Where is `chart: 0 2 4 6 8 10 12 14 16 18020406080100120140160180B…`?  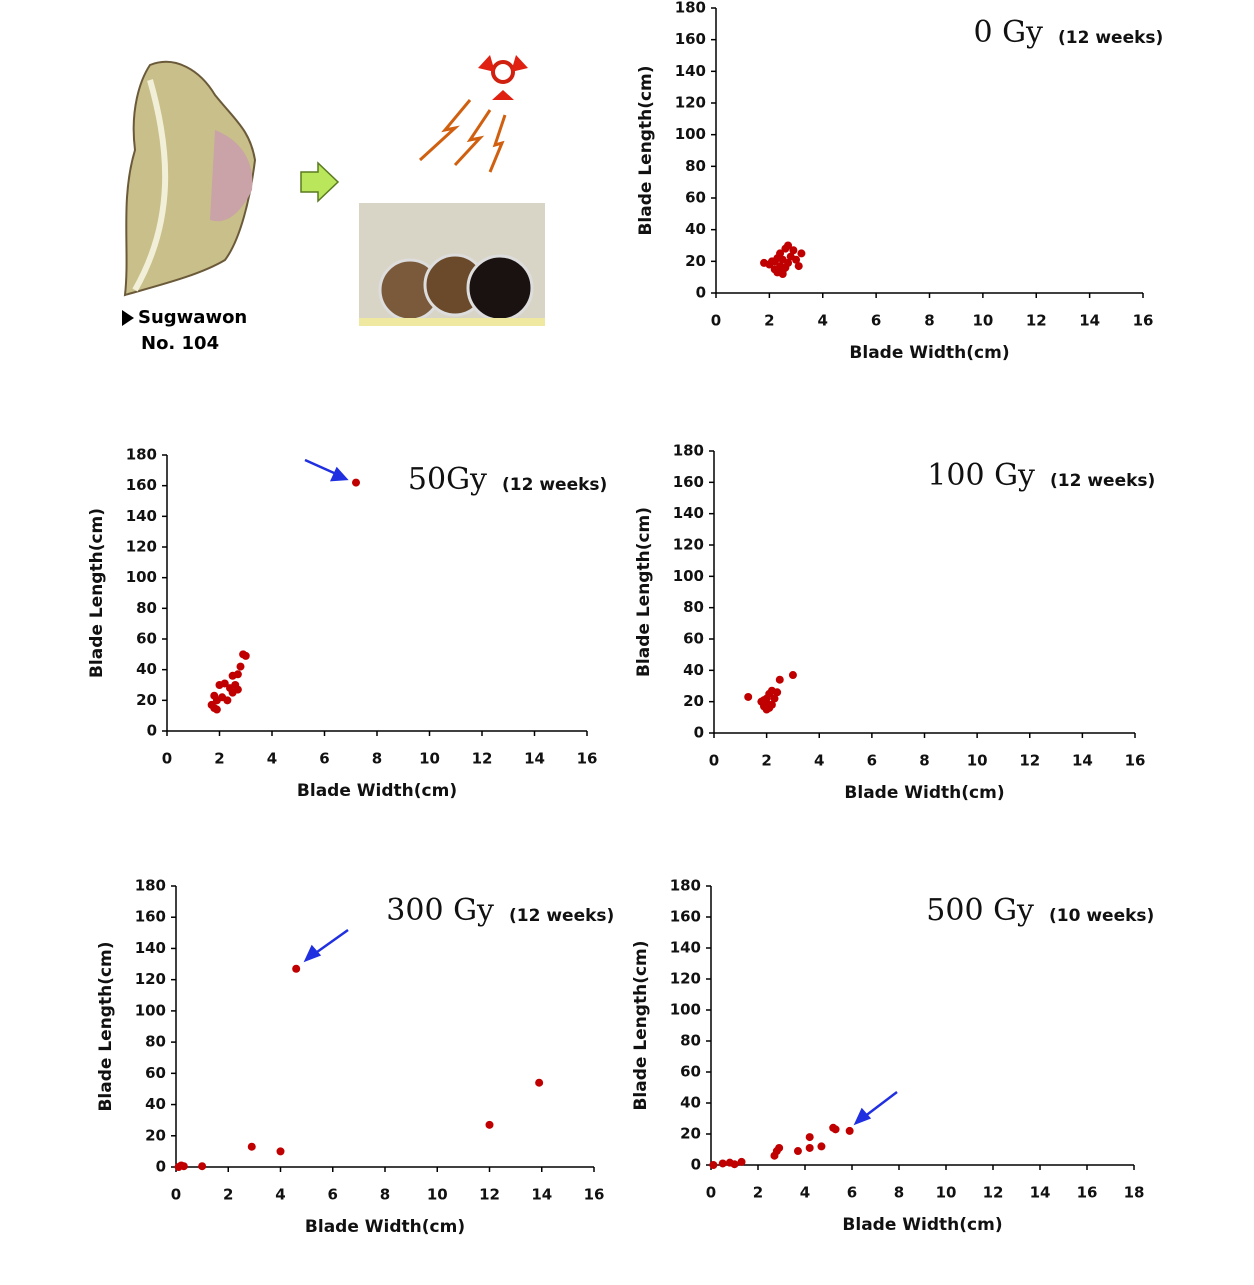
chart: 0 2 4 6 8 10 12 14 16 18020406080100120140160180B… is located at coordinates (892, 1056).